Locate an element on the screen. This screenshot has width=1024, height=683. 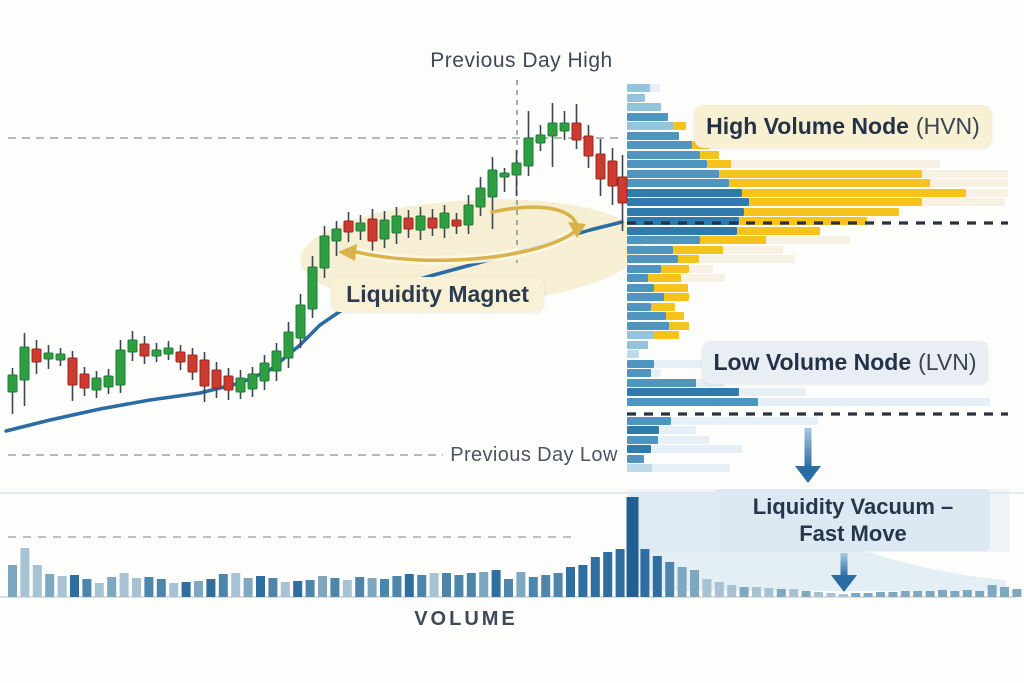
magnet-arrowhead-right is located at coordinates (577, 230).